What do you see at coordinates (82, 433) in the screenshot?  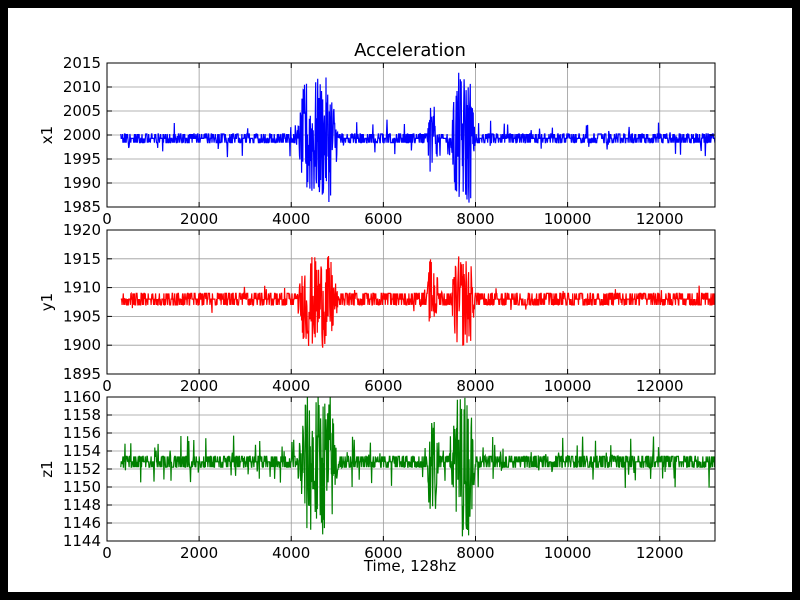 I see `y-tick-label: 1156` at bounding box center [82, 433].